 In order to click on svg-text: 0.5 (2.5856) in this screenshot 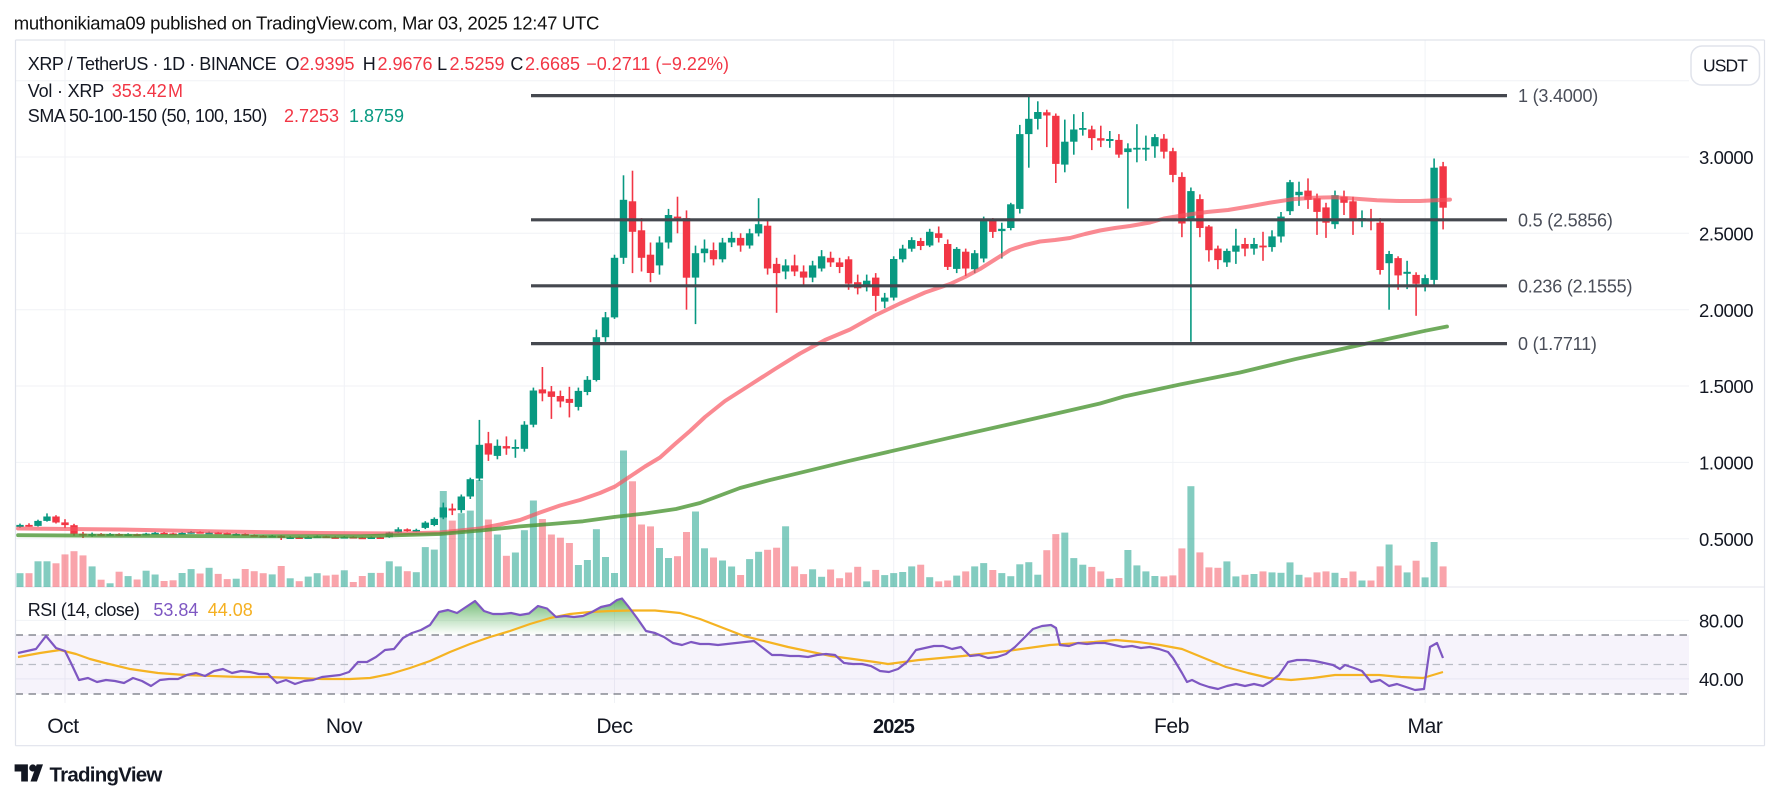, I will do `click(1565, 220)`.